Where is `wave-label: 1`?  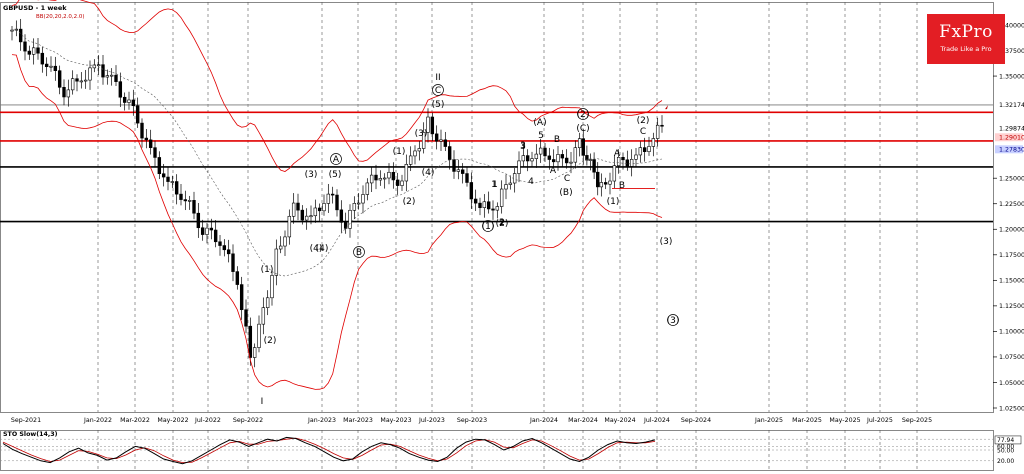 wave-label: 1 is located at coordinates (494, 185).